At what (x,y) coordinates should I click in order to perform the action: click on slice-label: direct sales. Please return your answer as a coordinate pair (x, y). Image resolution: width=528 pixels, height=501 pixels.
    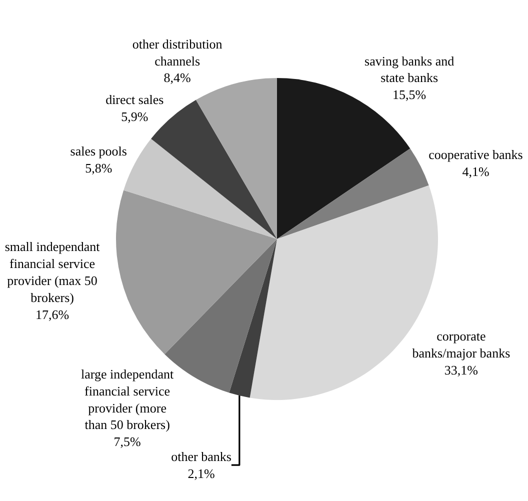
    Looking at the image, I should click on (135, 100).